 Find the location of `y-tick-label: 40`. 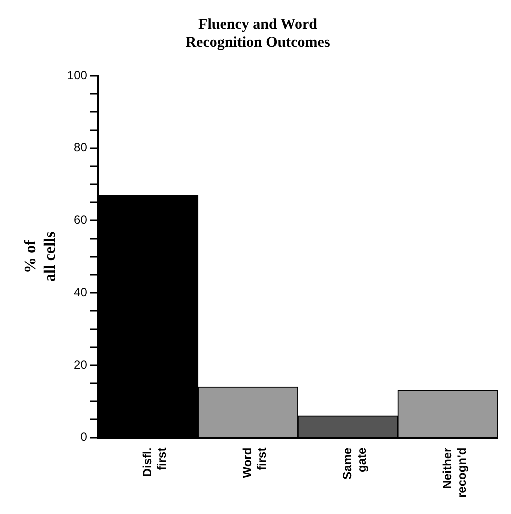

y-tick-label: 40 is located at coordinates (81, 292).